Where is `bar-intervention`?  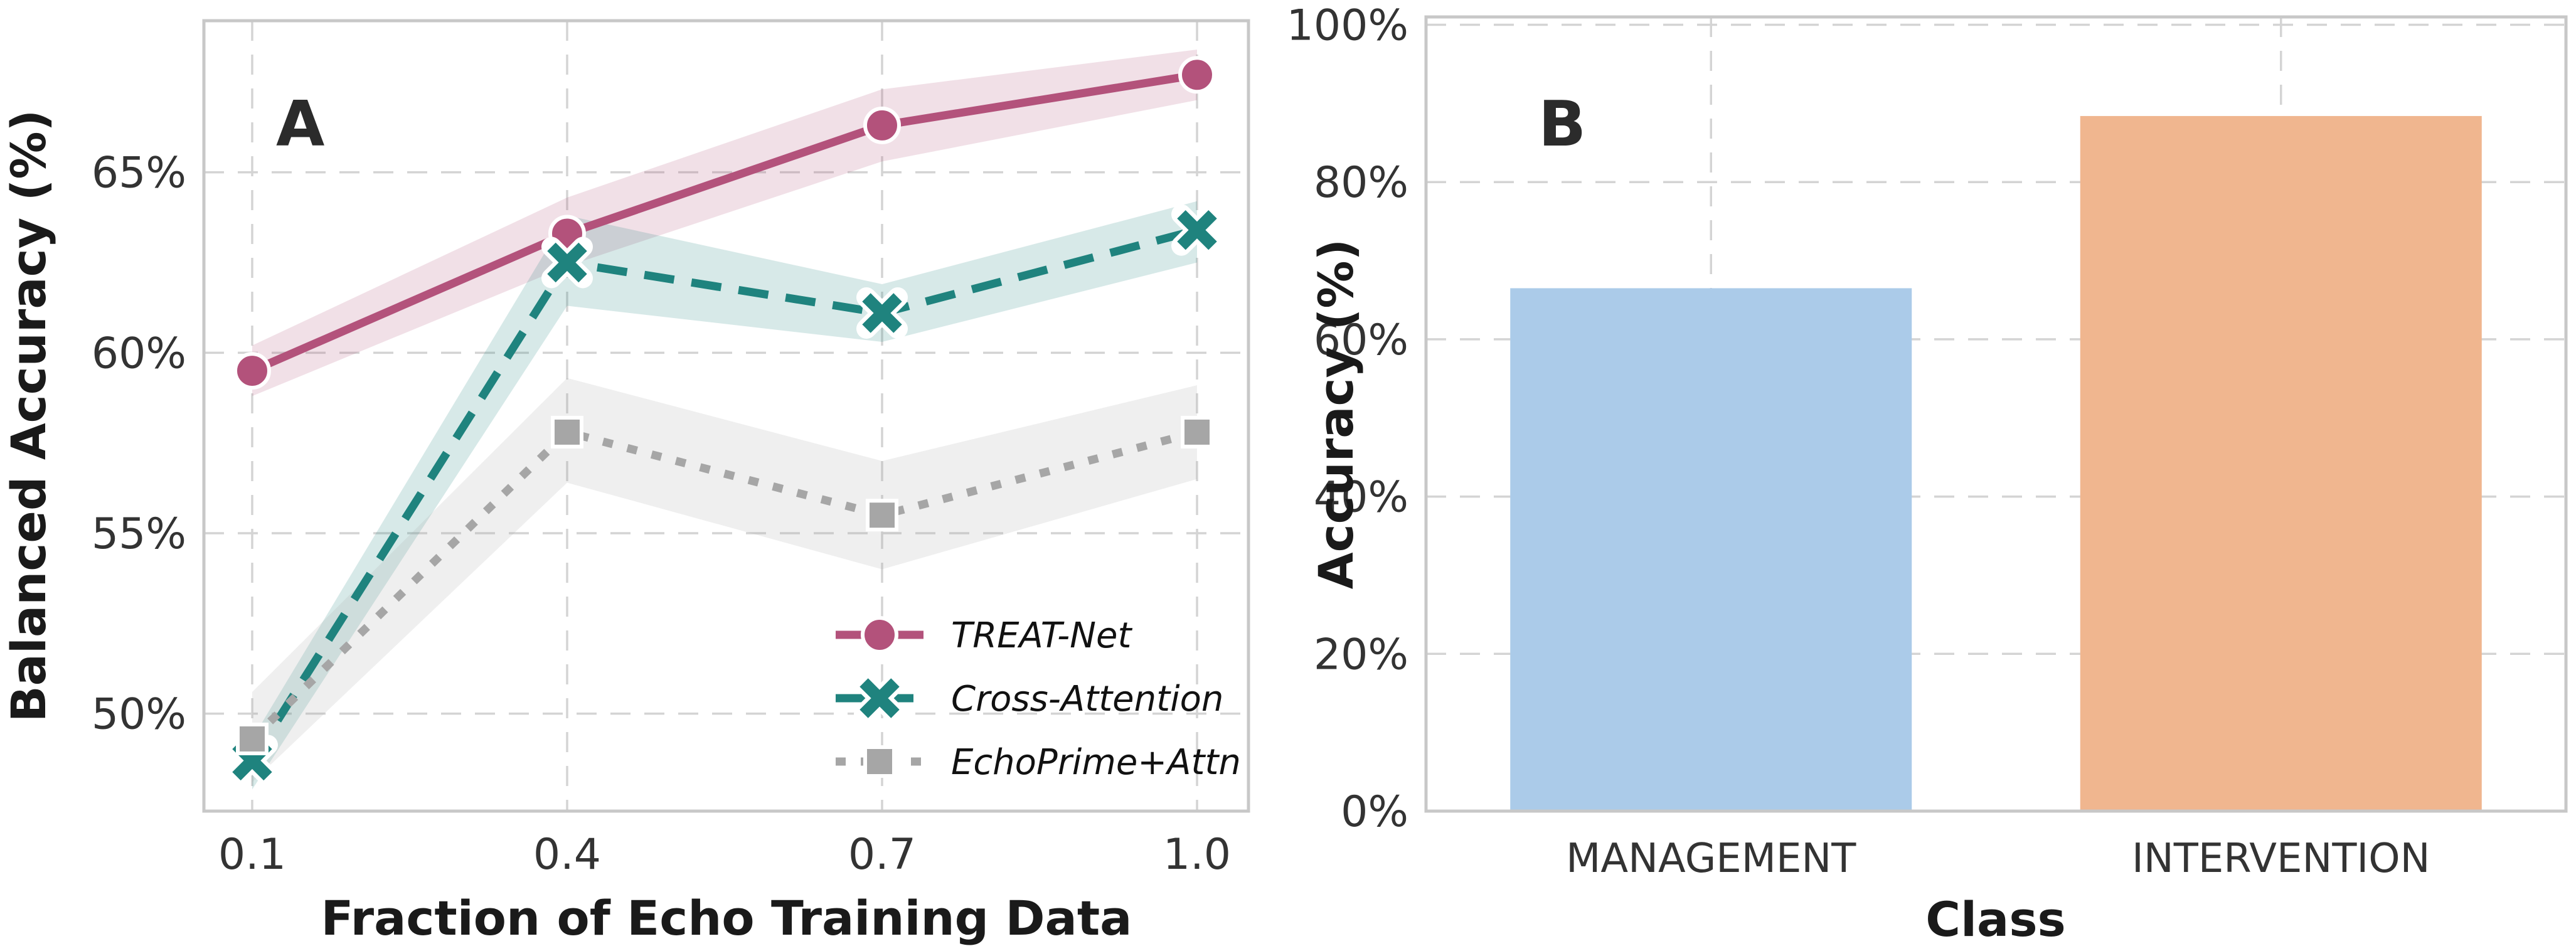
bar-intervention is located at coordinates (2281, 463).